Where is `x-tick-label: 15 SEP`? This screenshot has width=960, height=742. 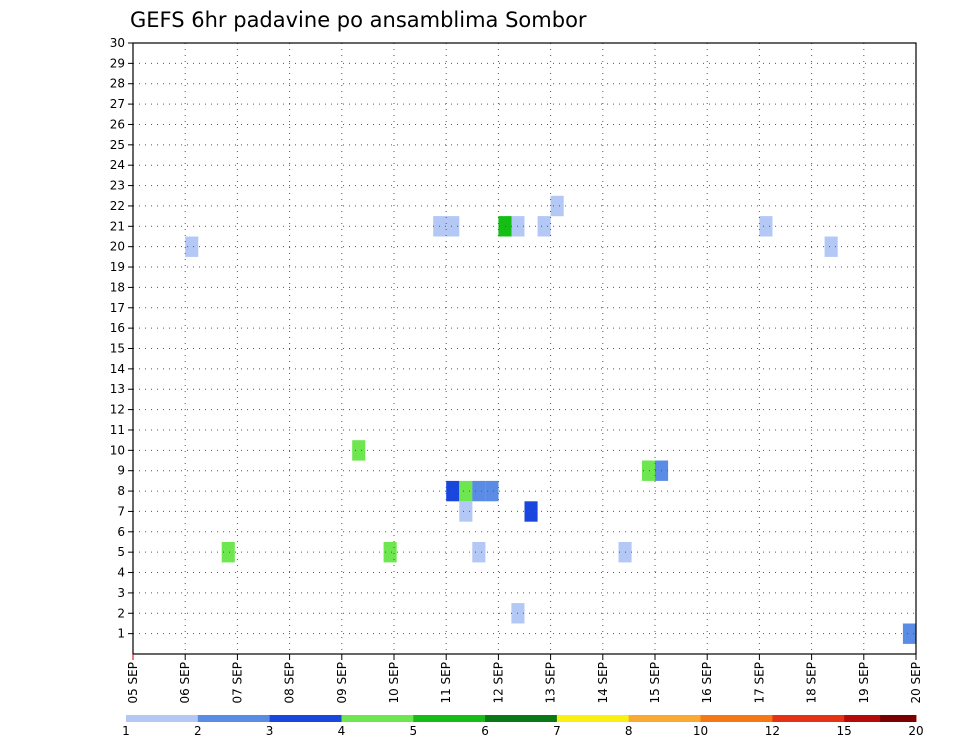
x-tick-label: 15 SEP is located at coordinates (655, 683).